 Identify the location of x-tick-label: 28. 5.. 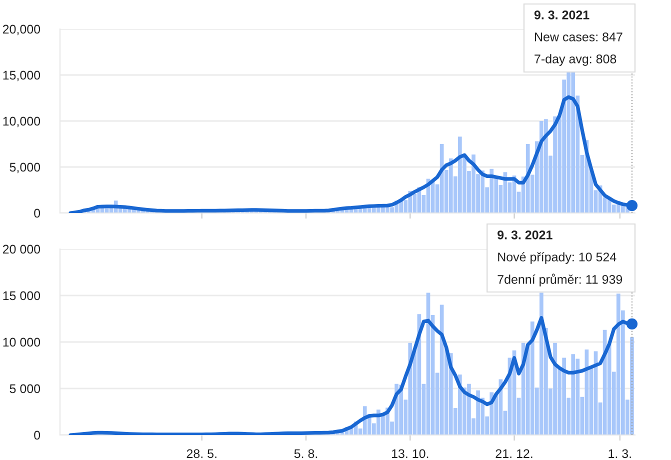
(201, 453).